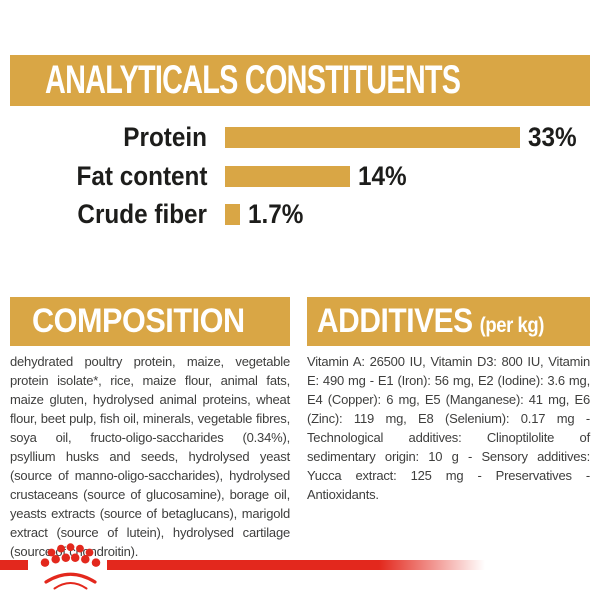 Image resolution: width=600 pixels, height=600 pixels. Describe the element at coordinates (287, 176) in the screenshot. I see `fat-content-bar` at that location.